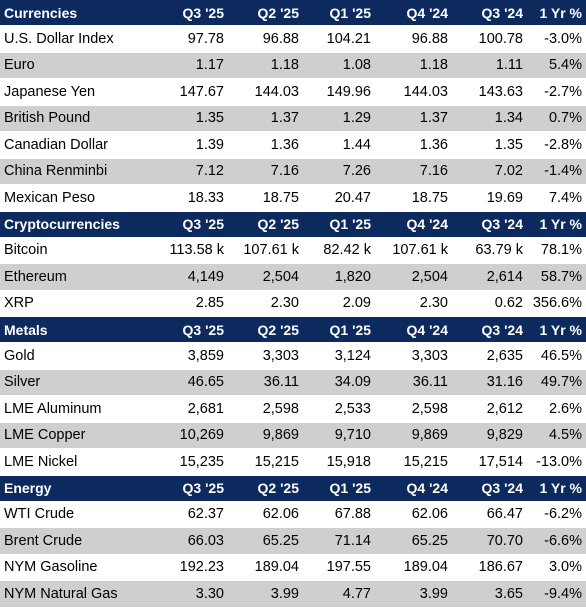  I want to click on value-cell: 97.78, so click(188, 39).